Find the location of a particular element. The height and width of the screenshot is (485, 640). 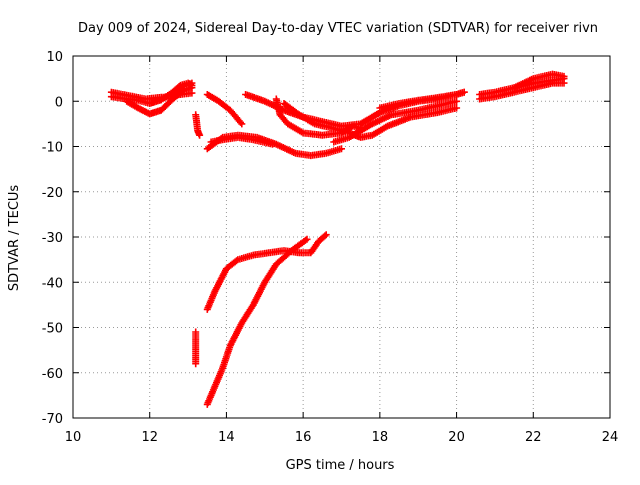

y-tick-label: -10 is located at coordinates (52, 148).